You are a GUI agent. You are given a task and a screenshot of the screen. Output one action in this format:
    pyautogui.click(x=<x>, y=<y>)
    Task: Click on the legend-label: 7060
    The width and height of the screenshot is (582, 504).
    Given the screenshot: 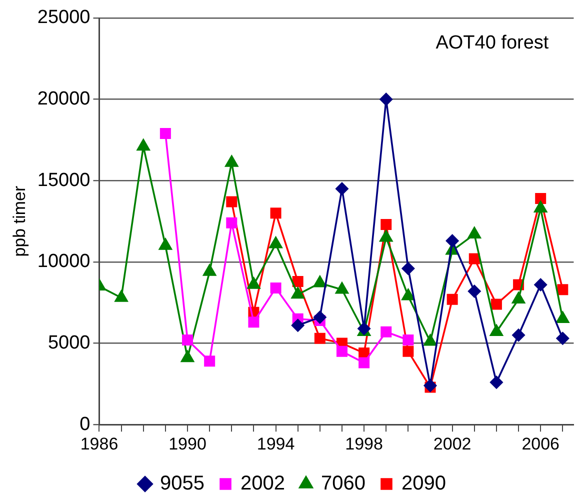 What is the action you would take?
    pyautogui.click(x=343, y=483)
    